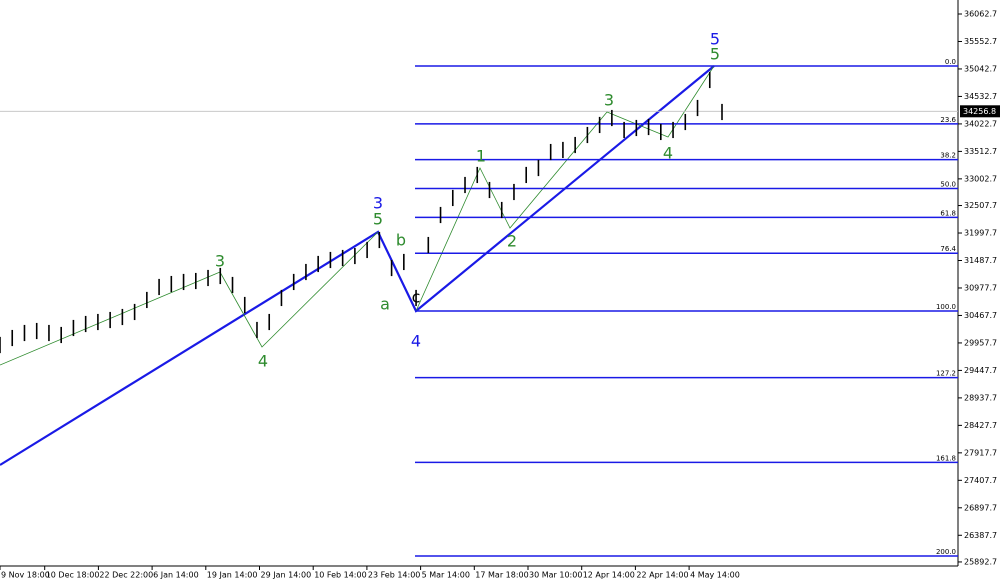 Image resolution: width=1000 pixels, height=583 pixels. Describe the element at coordinates (948, 156) in the screenshot. I see `fib-label: 38.2` at that location.